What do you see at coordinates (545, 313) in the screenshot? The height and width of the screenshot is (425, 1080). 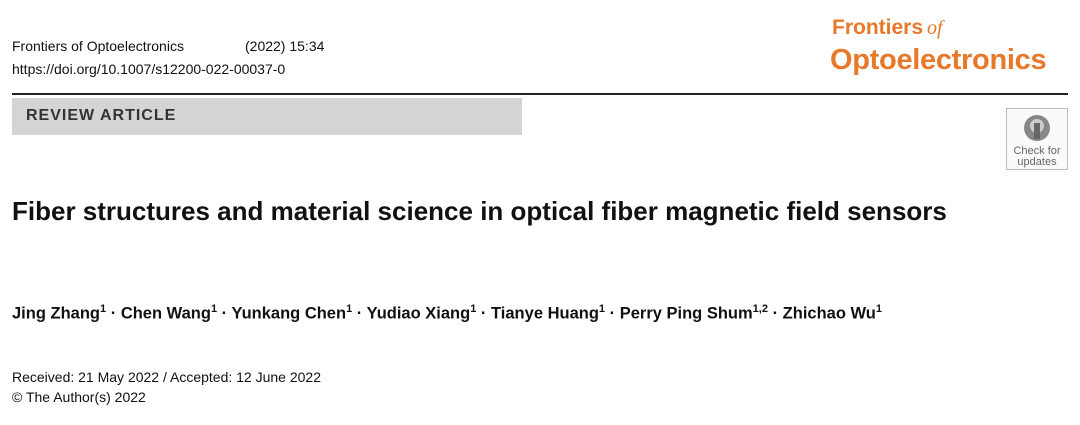 I see `author-name: Tianye Huang` at bounding box center [545, 313].